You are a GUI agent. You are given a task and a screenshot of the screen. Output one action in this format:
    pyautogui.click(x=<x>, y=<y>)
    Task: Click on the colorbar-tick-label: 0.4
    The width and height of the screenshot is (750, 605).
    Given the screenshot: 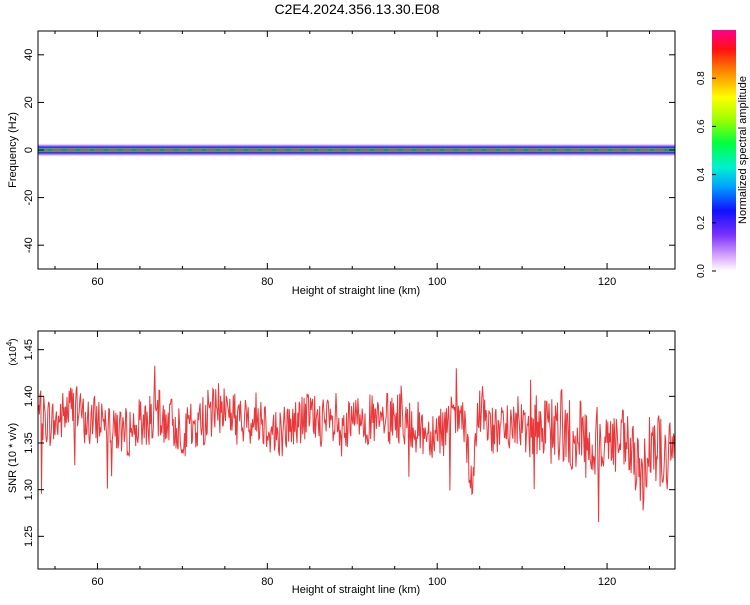 What is the action you would take?
    pyautogui.click(x=701, y=174)
    